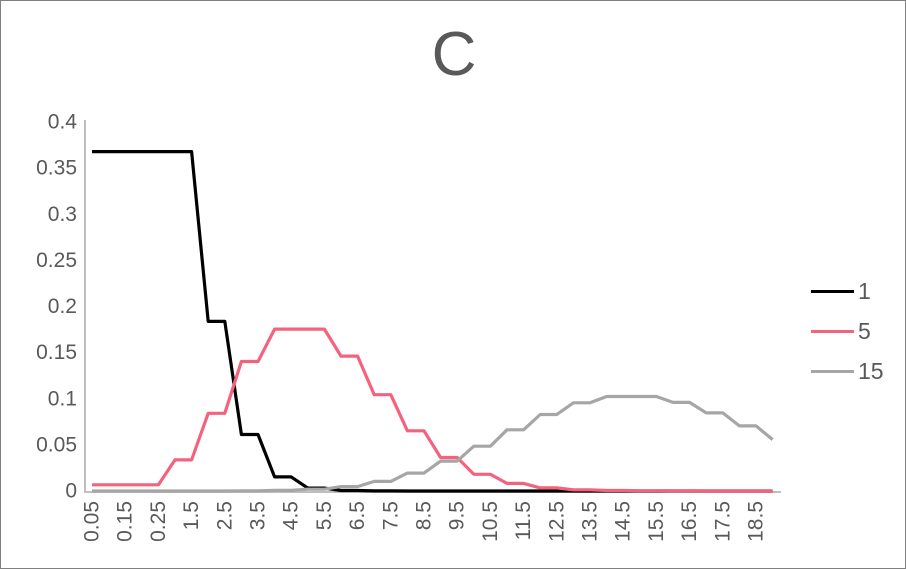 This screenshot has width=906, height=569. Describe the element at coordinates (454, 54) in the screenshot. I see `chart-title: C` at that location.